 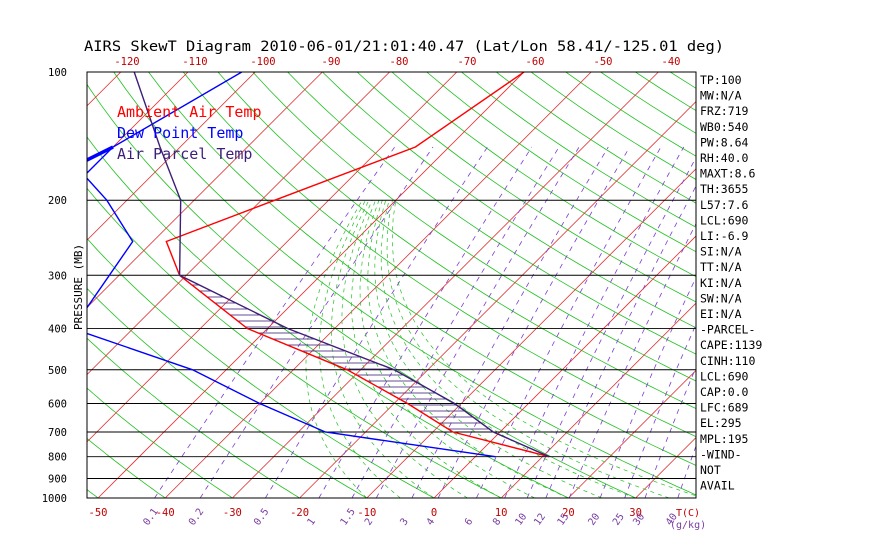 What do you see at coordinates (467, 62) in the screenshot?
I see `top-temperature-tick: -70` at bounding box center [467, 62].